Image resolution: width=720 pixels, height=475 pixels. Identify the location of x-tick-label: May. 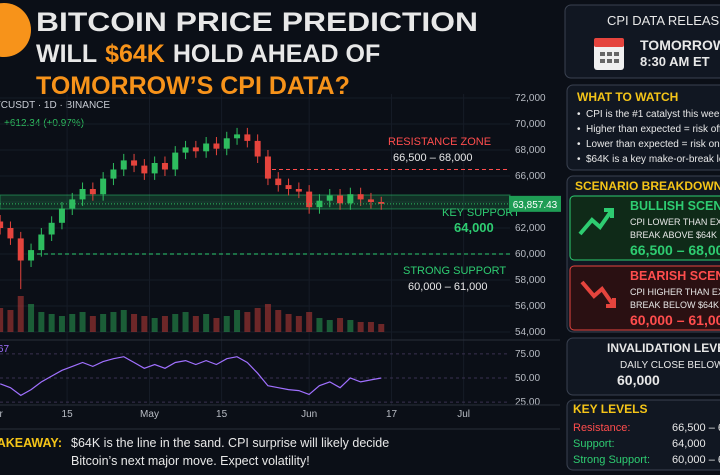
(149, 414).